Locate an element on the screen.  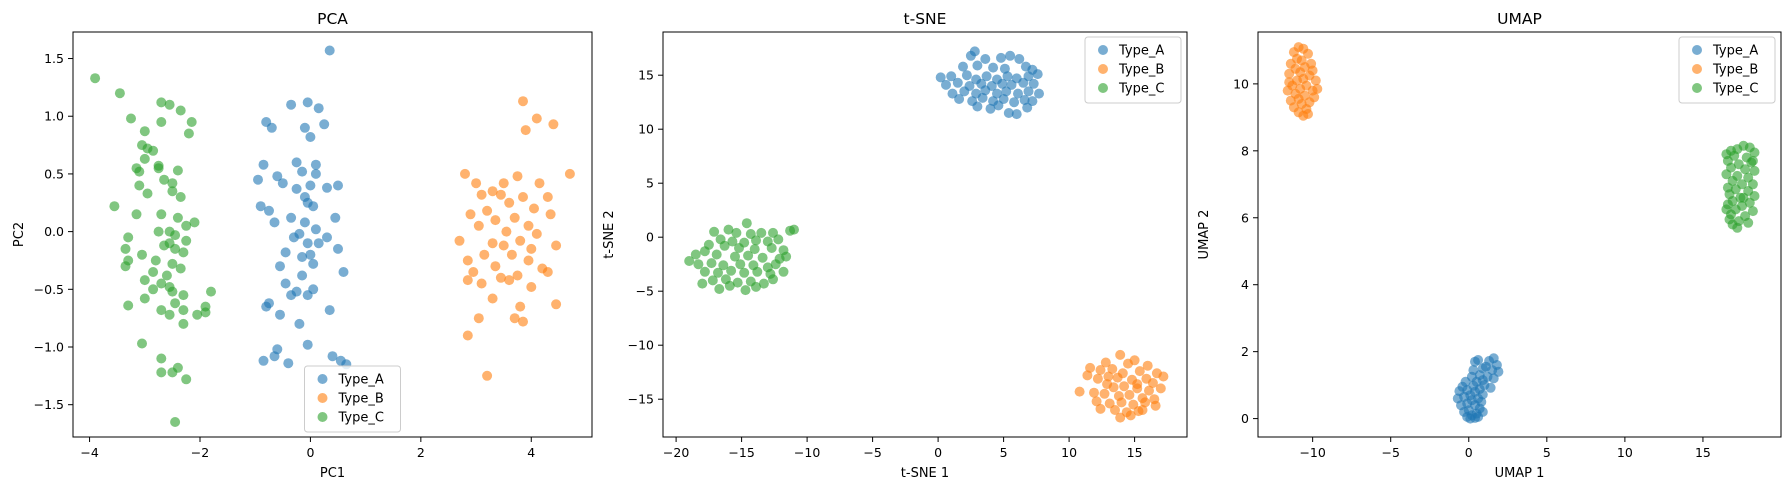
x-axis-label: PC1 is located at coordinates (332, 473).